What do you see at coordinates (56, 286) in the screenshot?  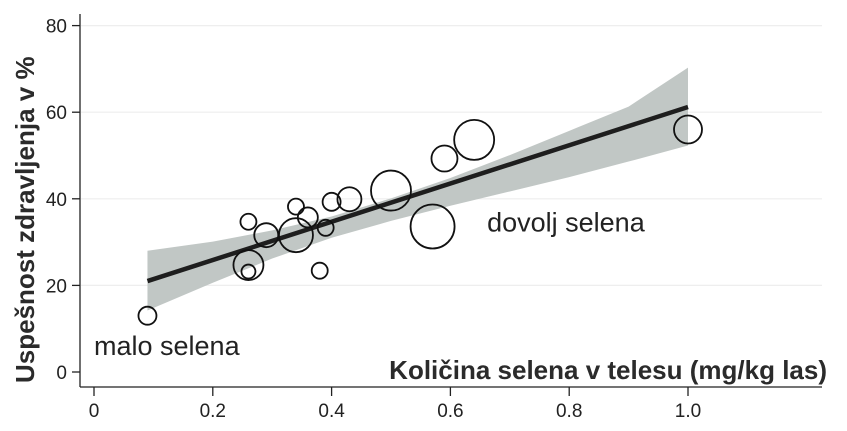 I see `y-tick-label: 20` at bounding box center [56, 286].